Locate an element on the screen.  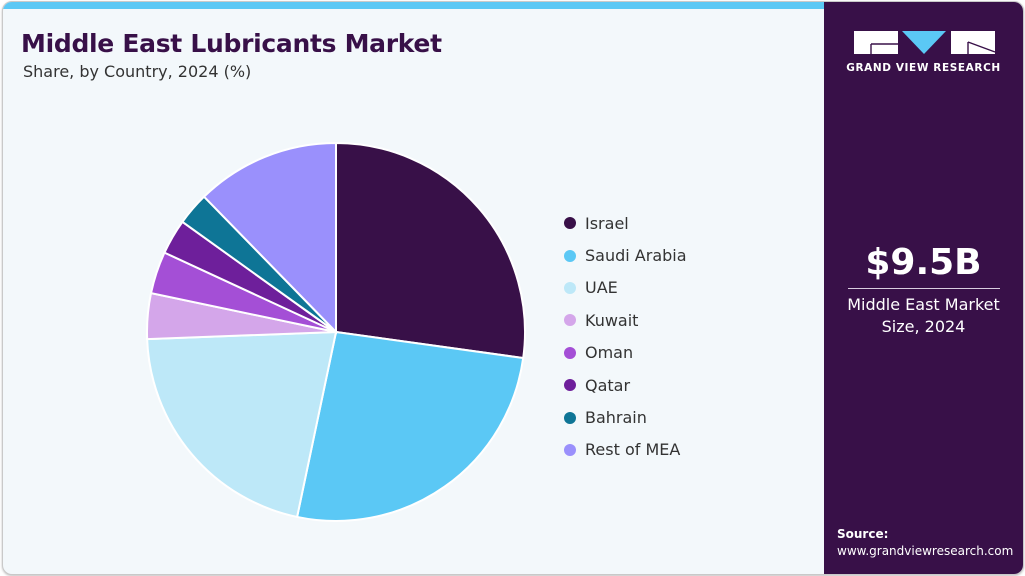
market-size-label: Middle East Market Size, 2024 is located at coordinates (923, 316).